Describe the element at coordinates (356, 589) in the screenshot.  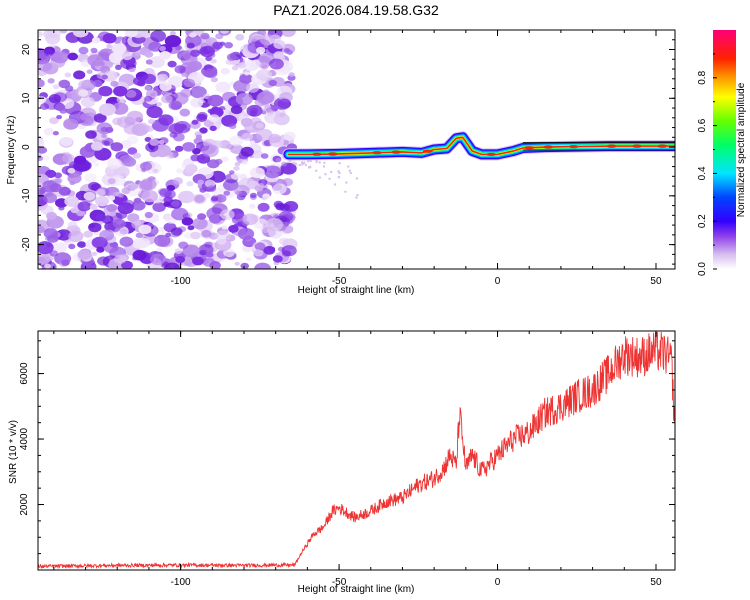
I see `snr-xlabel: Height of straight line (km)` at that location.